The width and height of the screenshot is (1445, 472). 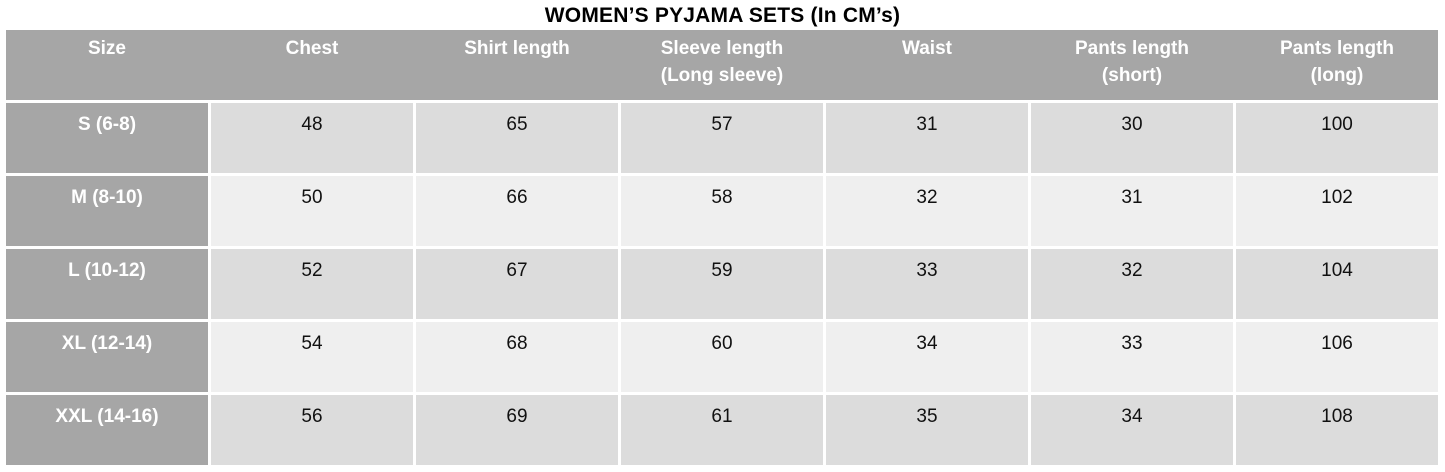 I want to click on value-cell: 48, so click(x=312, y=138).